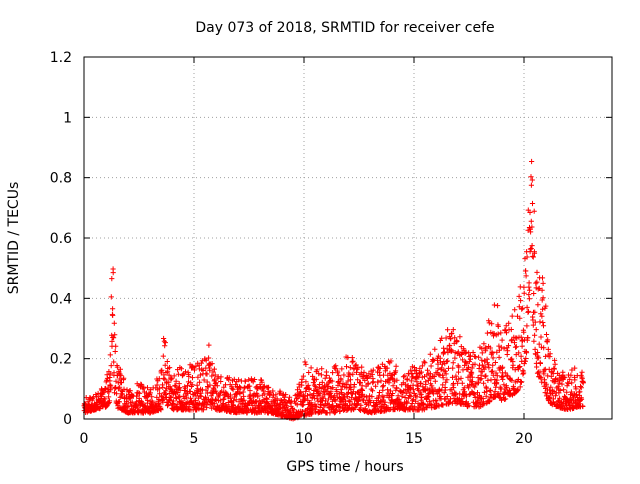  What do you see at coordinates (61, 239) in the screenshot?
I see `y-tick-label: 0.6` at bounding box center [61, 239].